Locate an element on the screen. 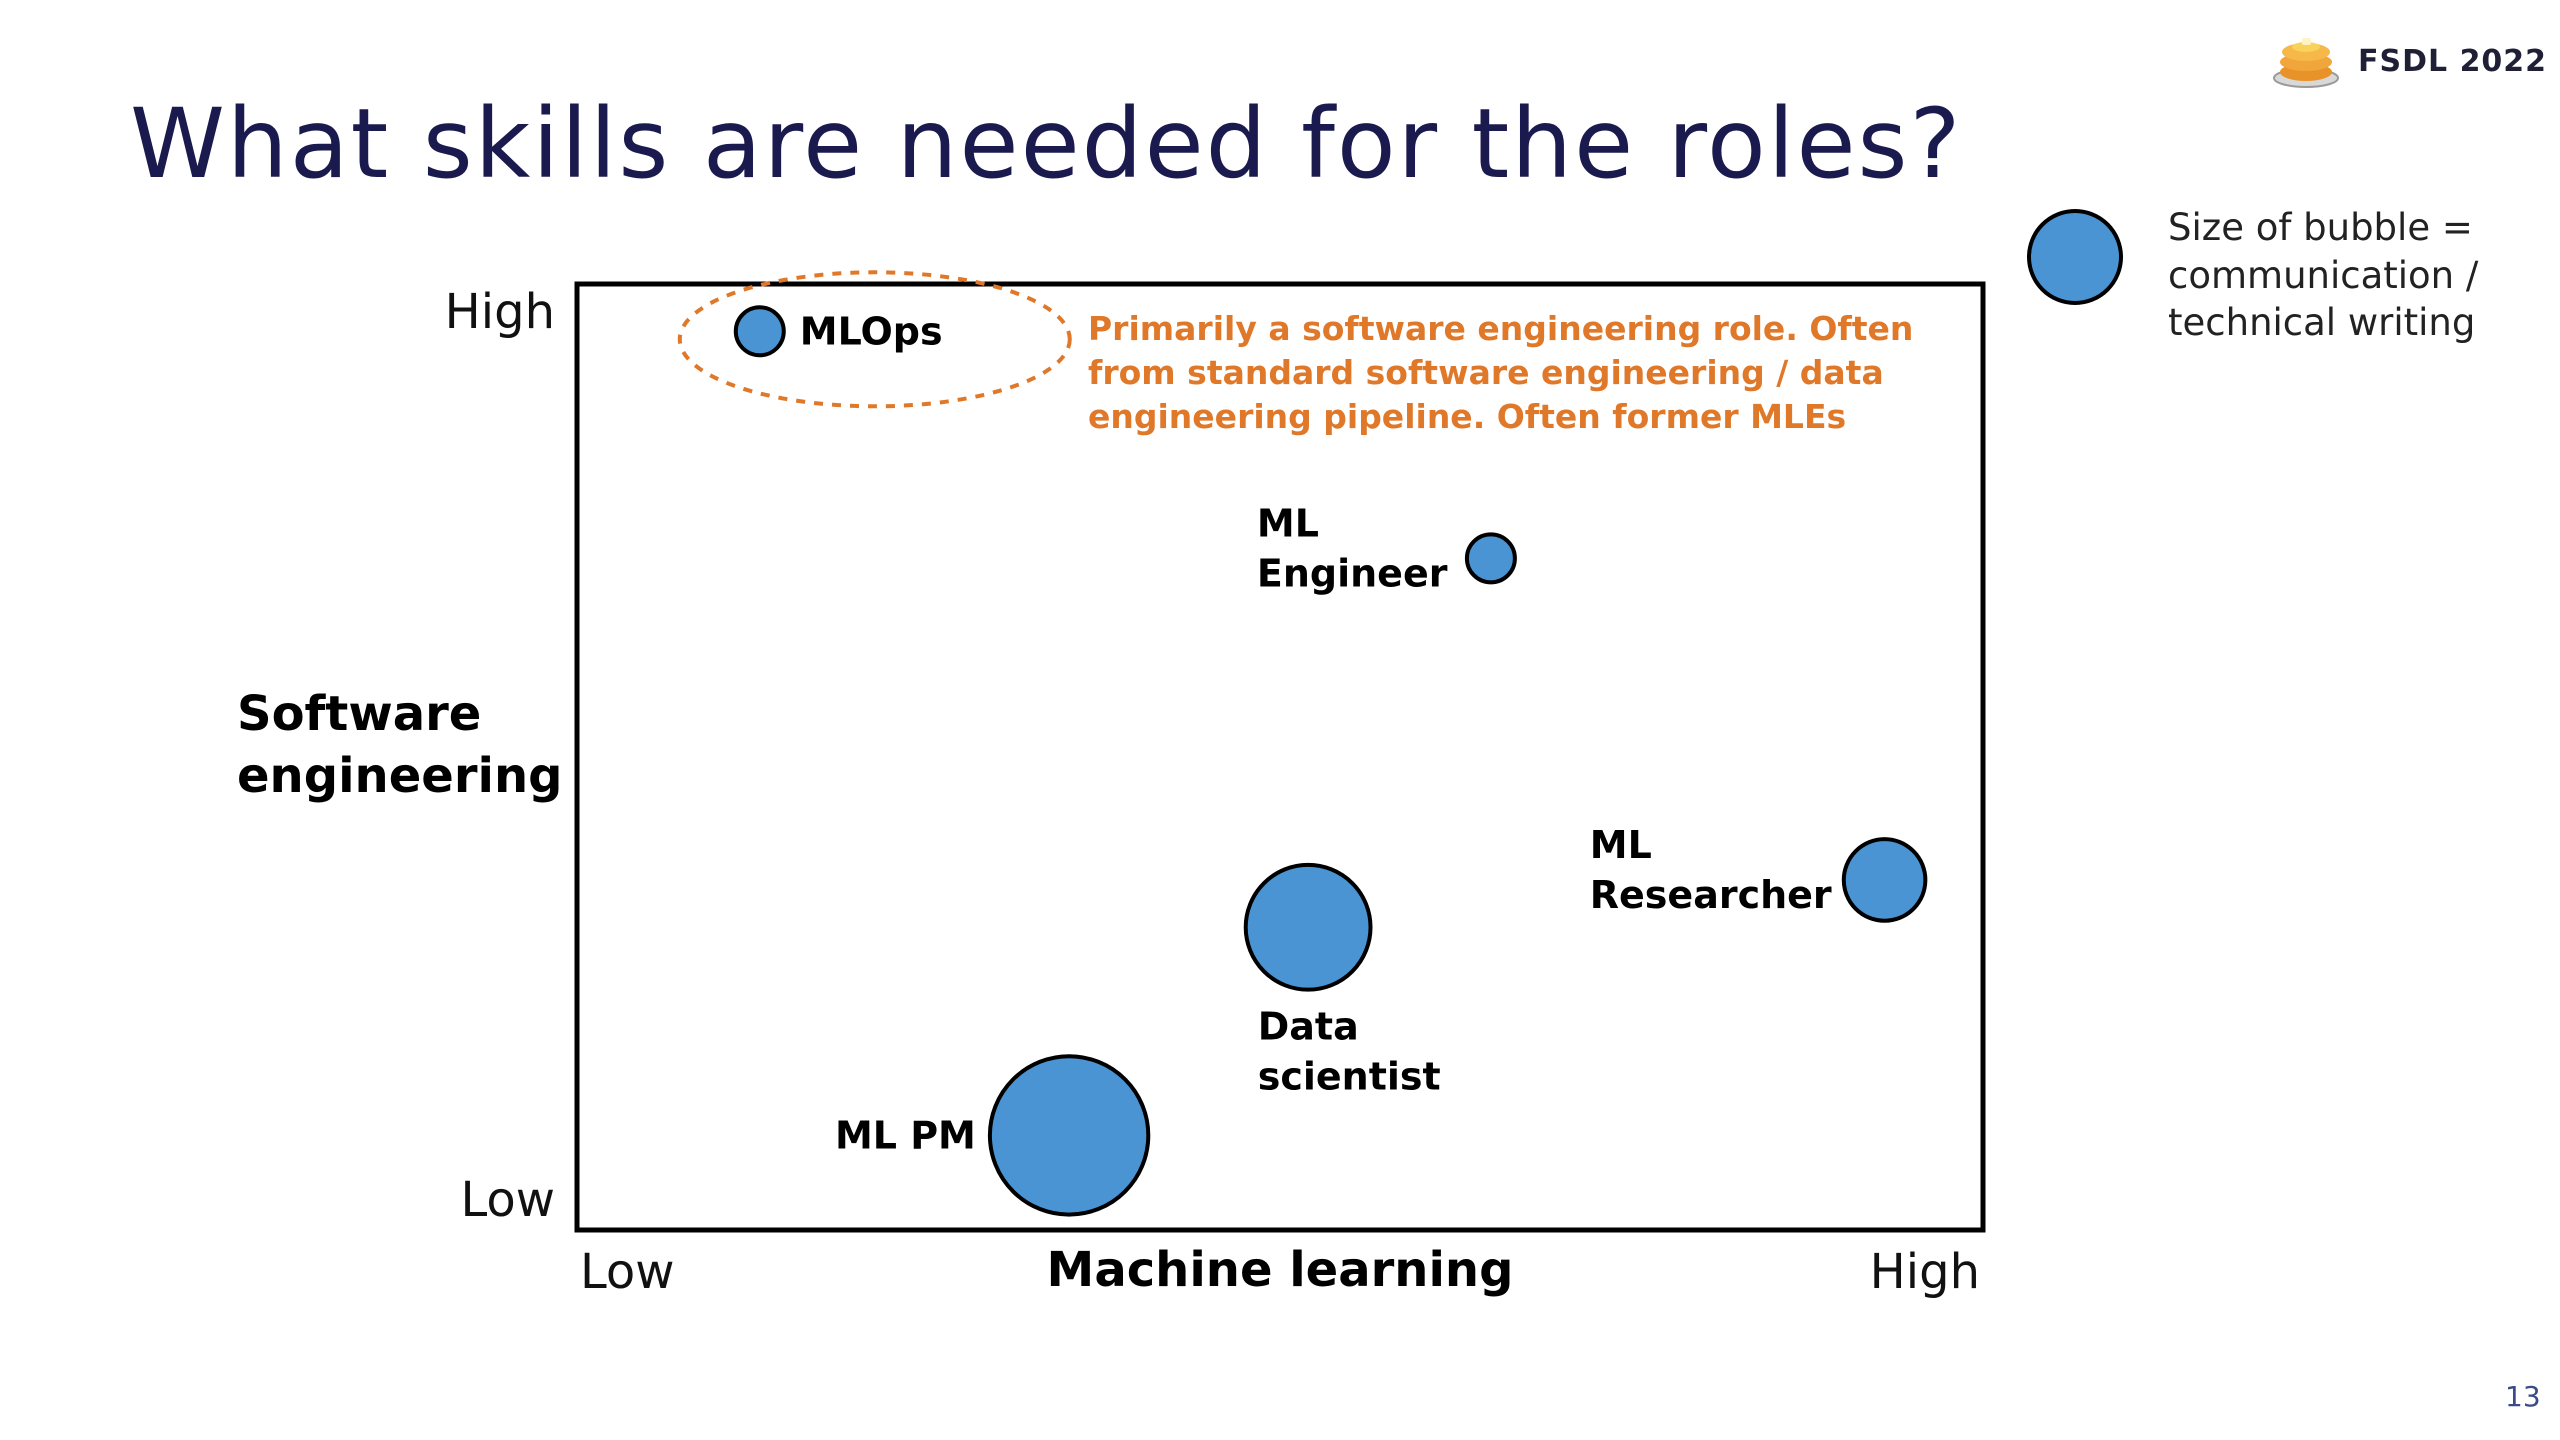 This screenshot has width=2560, height=1440. y-tick-low: Low is located at coordinates (507, 1200).